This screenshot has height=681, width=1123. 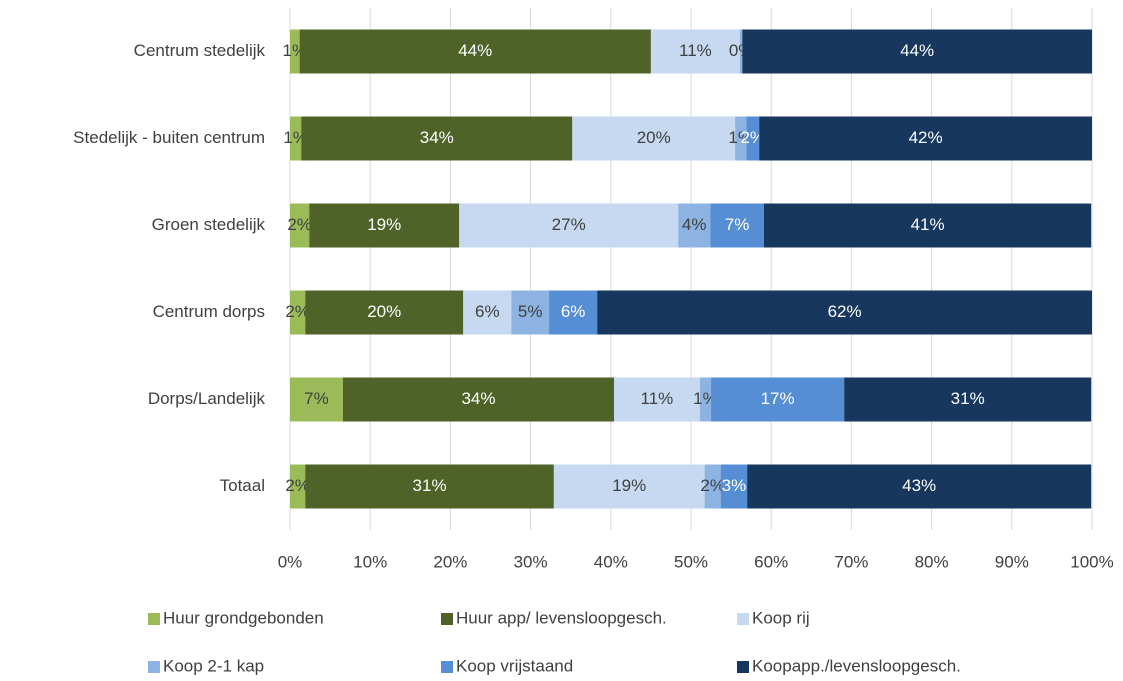 I want to click on x-tick-label: 30%, so click(x=531, y=561).